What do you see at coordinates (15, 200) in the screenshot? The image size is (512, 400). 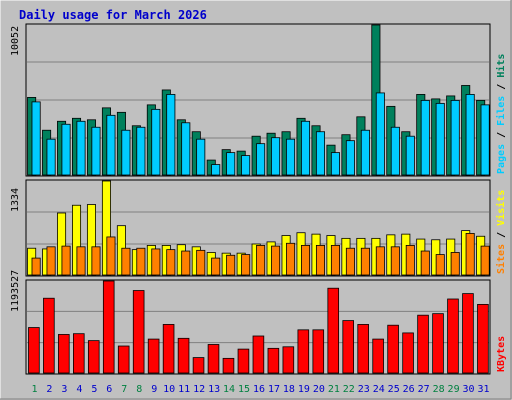 I see `y-max-label-1: 1334` at bounding box center [15, 200].